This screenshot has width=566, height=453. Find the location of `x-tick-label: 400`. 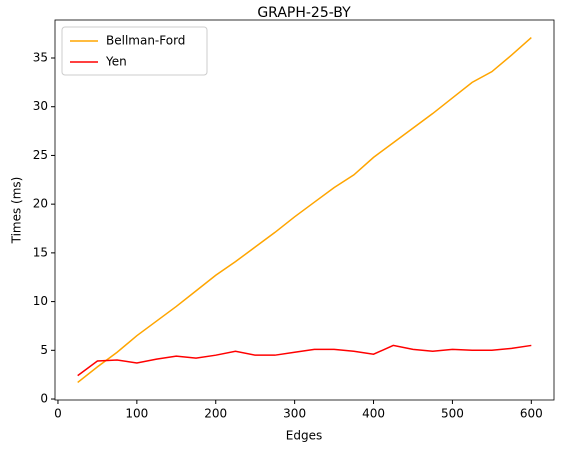

x-tick-label: 400 is located at coordinates (373, 414).